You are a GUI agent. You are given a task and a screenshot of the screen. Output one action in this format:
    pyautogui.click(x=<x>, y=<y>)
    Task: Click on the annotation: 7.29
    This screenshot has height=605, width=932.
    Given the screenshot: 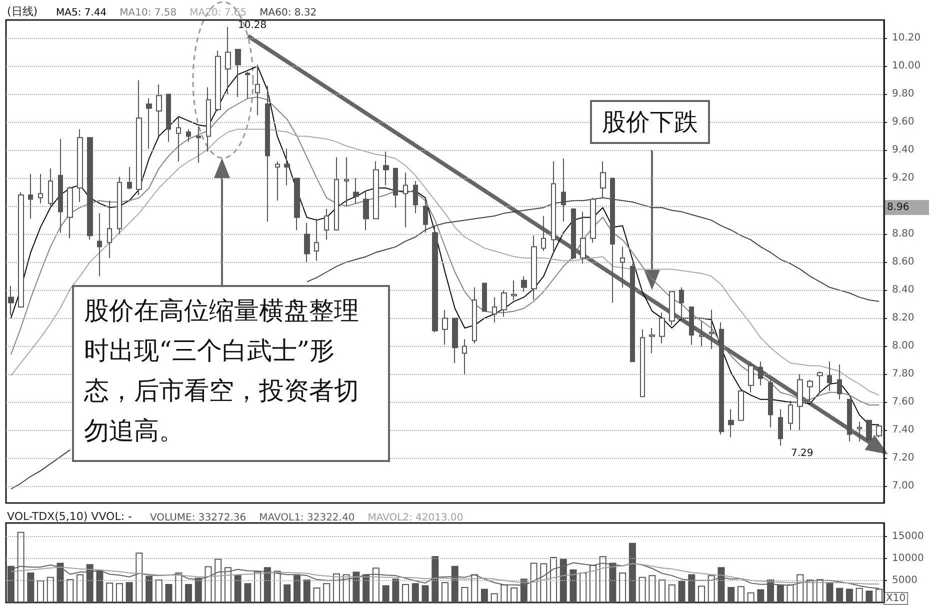 What is the action you would take?
    pyautogui.click(x=802, y=454)
    